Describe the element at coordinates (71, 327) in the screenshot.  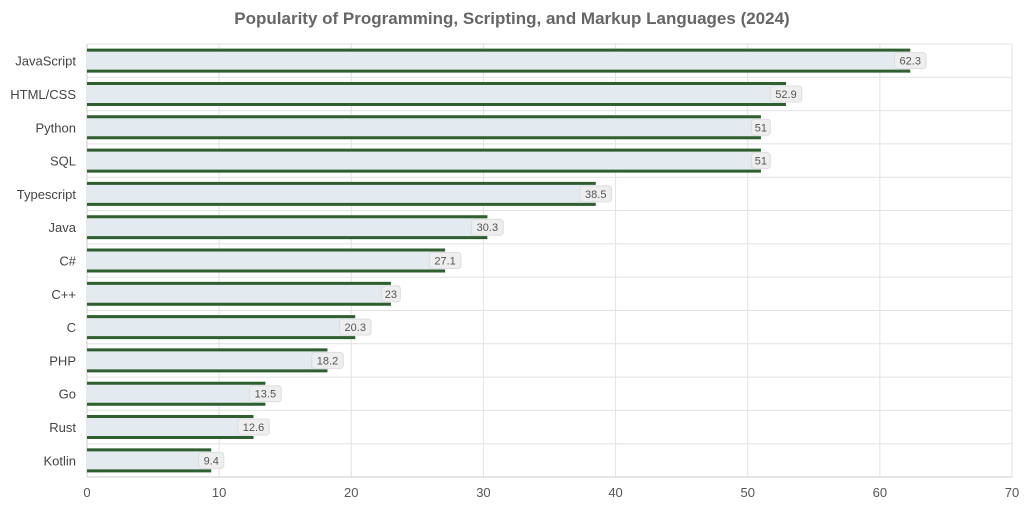
I see `category-label: C` at that location.